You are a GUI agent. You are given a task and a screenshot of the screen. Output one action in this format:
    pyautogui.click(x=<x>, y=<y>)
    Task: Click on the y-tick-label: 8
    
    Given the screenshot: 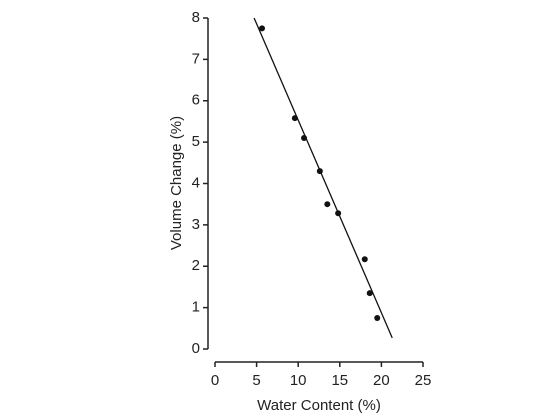 What is the action you would take?
    pyautogui.click(x=196, y=17)
    